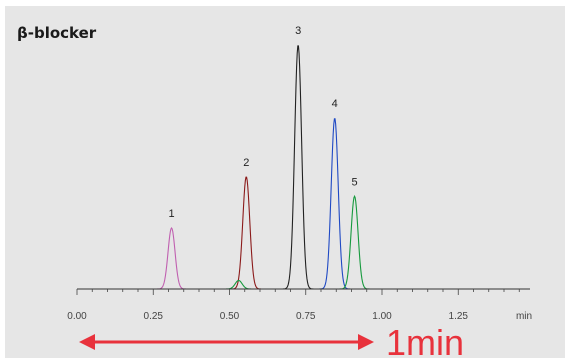 The width and height of the screenshot is (570, 363). I want to click on peak-label: 1, so click(171, 214).